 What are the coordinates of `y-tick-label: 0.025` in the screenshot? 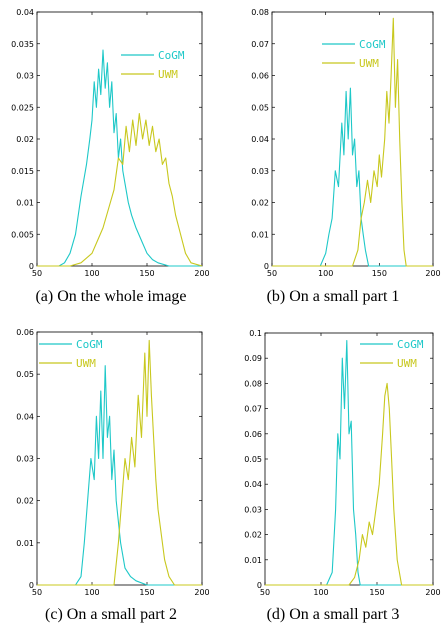 It's located at (22, 107).